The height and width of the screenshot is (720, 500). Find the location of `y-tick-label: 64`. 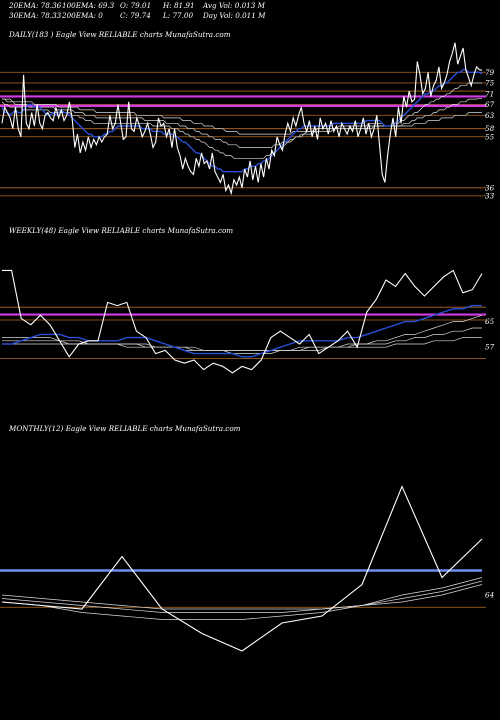

y-tick-label: 64 is located at coordinates (490, 595).